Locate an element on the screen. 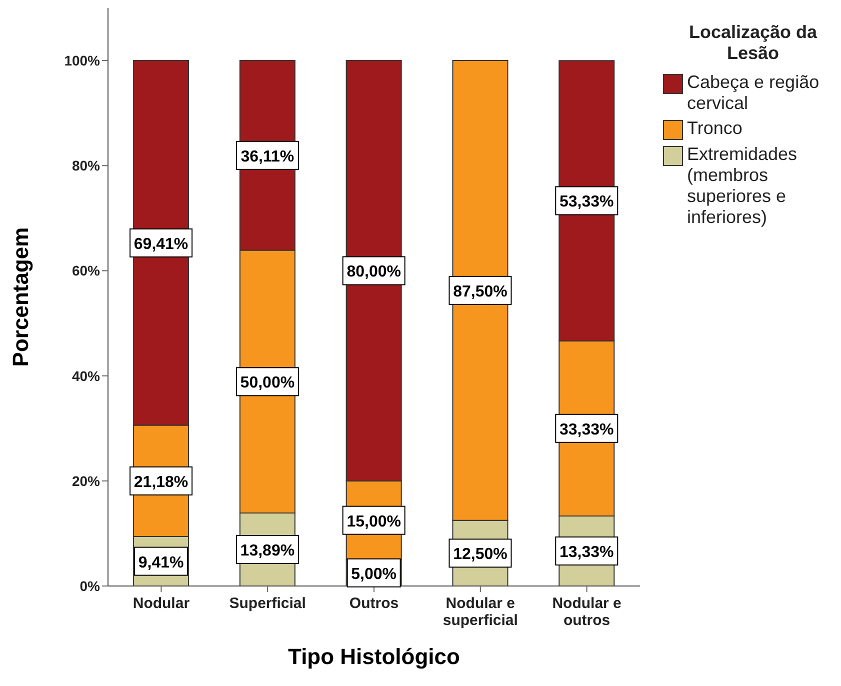 This screenshot has height=686, width=841. data-label: 21,18% is located at coordinates (161, 482).